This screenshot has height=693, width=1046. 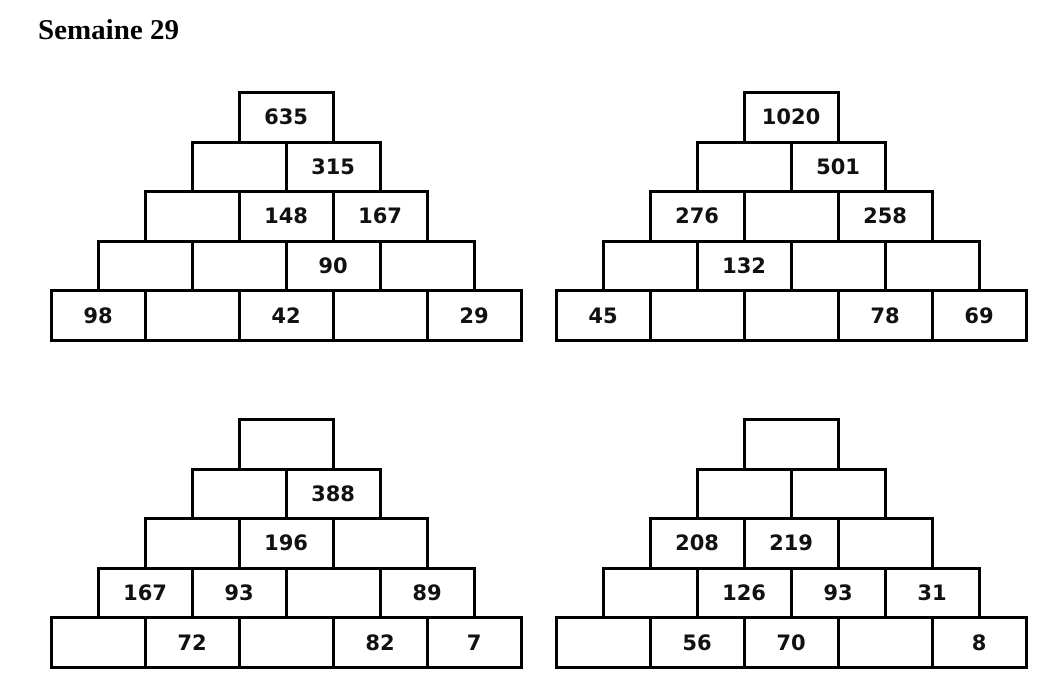 What do you see at coordinates (286, 543) in the screenshot?
I see `pyramid-cell: 196` at bounding box center [286, 543].